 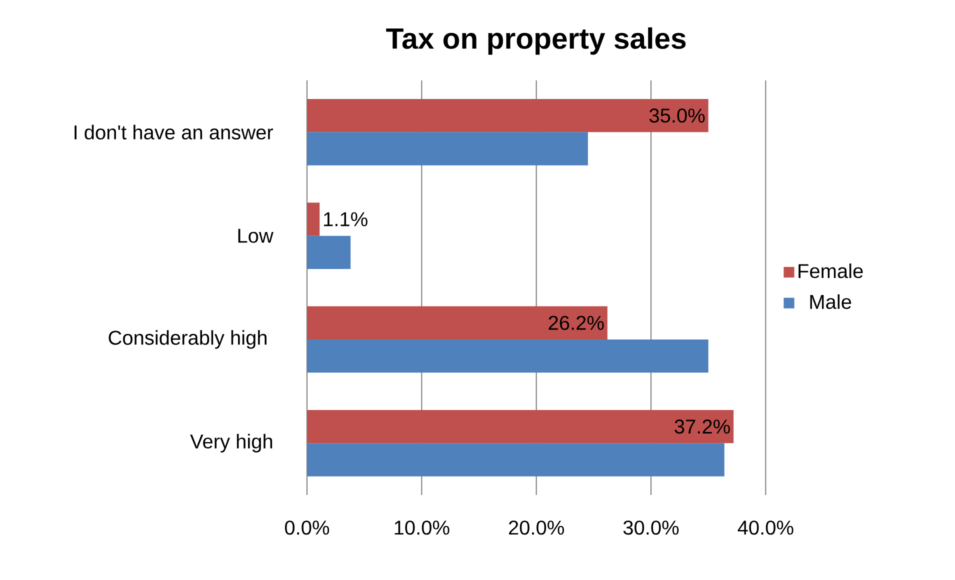 I want to click on y-tick-label: Very high, so click(x=231, y=443).